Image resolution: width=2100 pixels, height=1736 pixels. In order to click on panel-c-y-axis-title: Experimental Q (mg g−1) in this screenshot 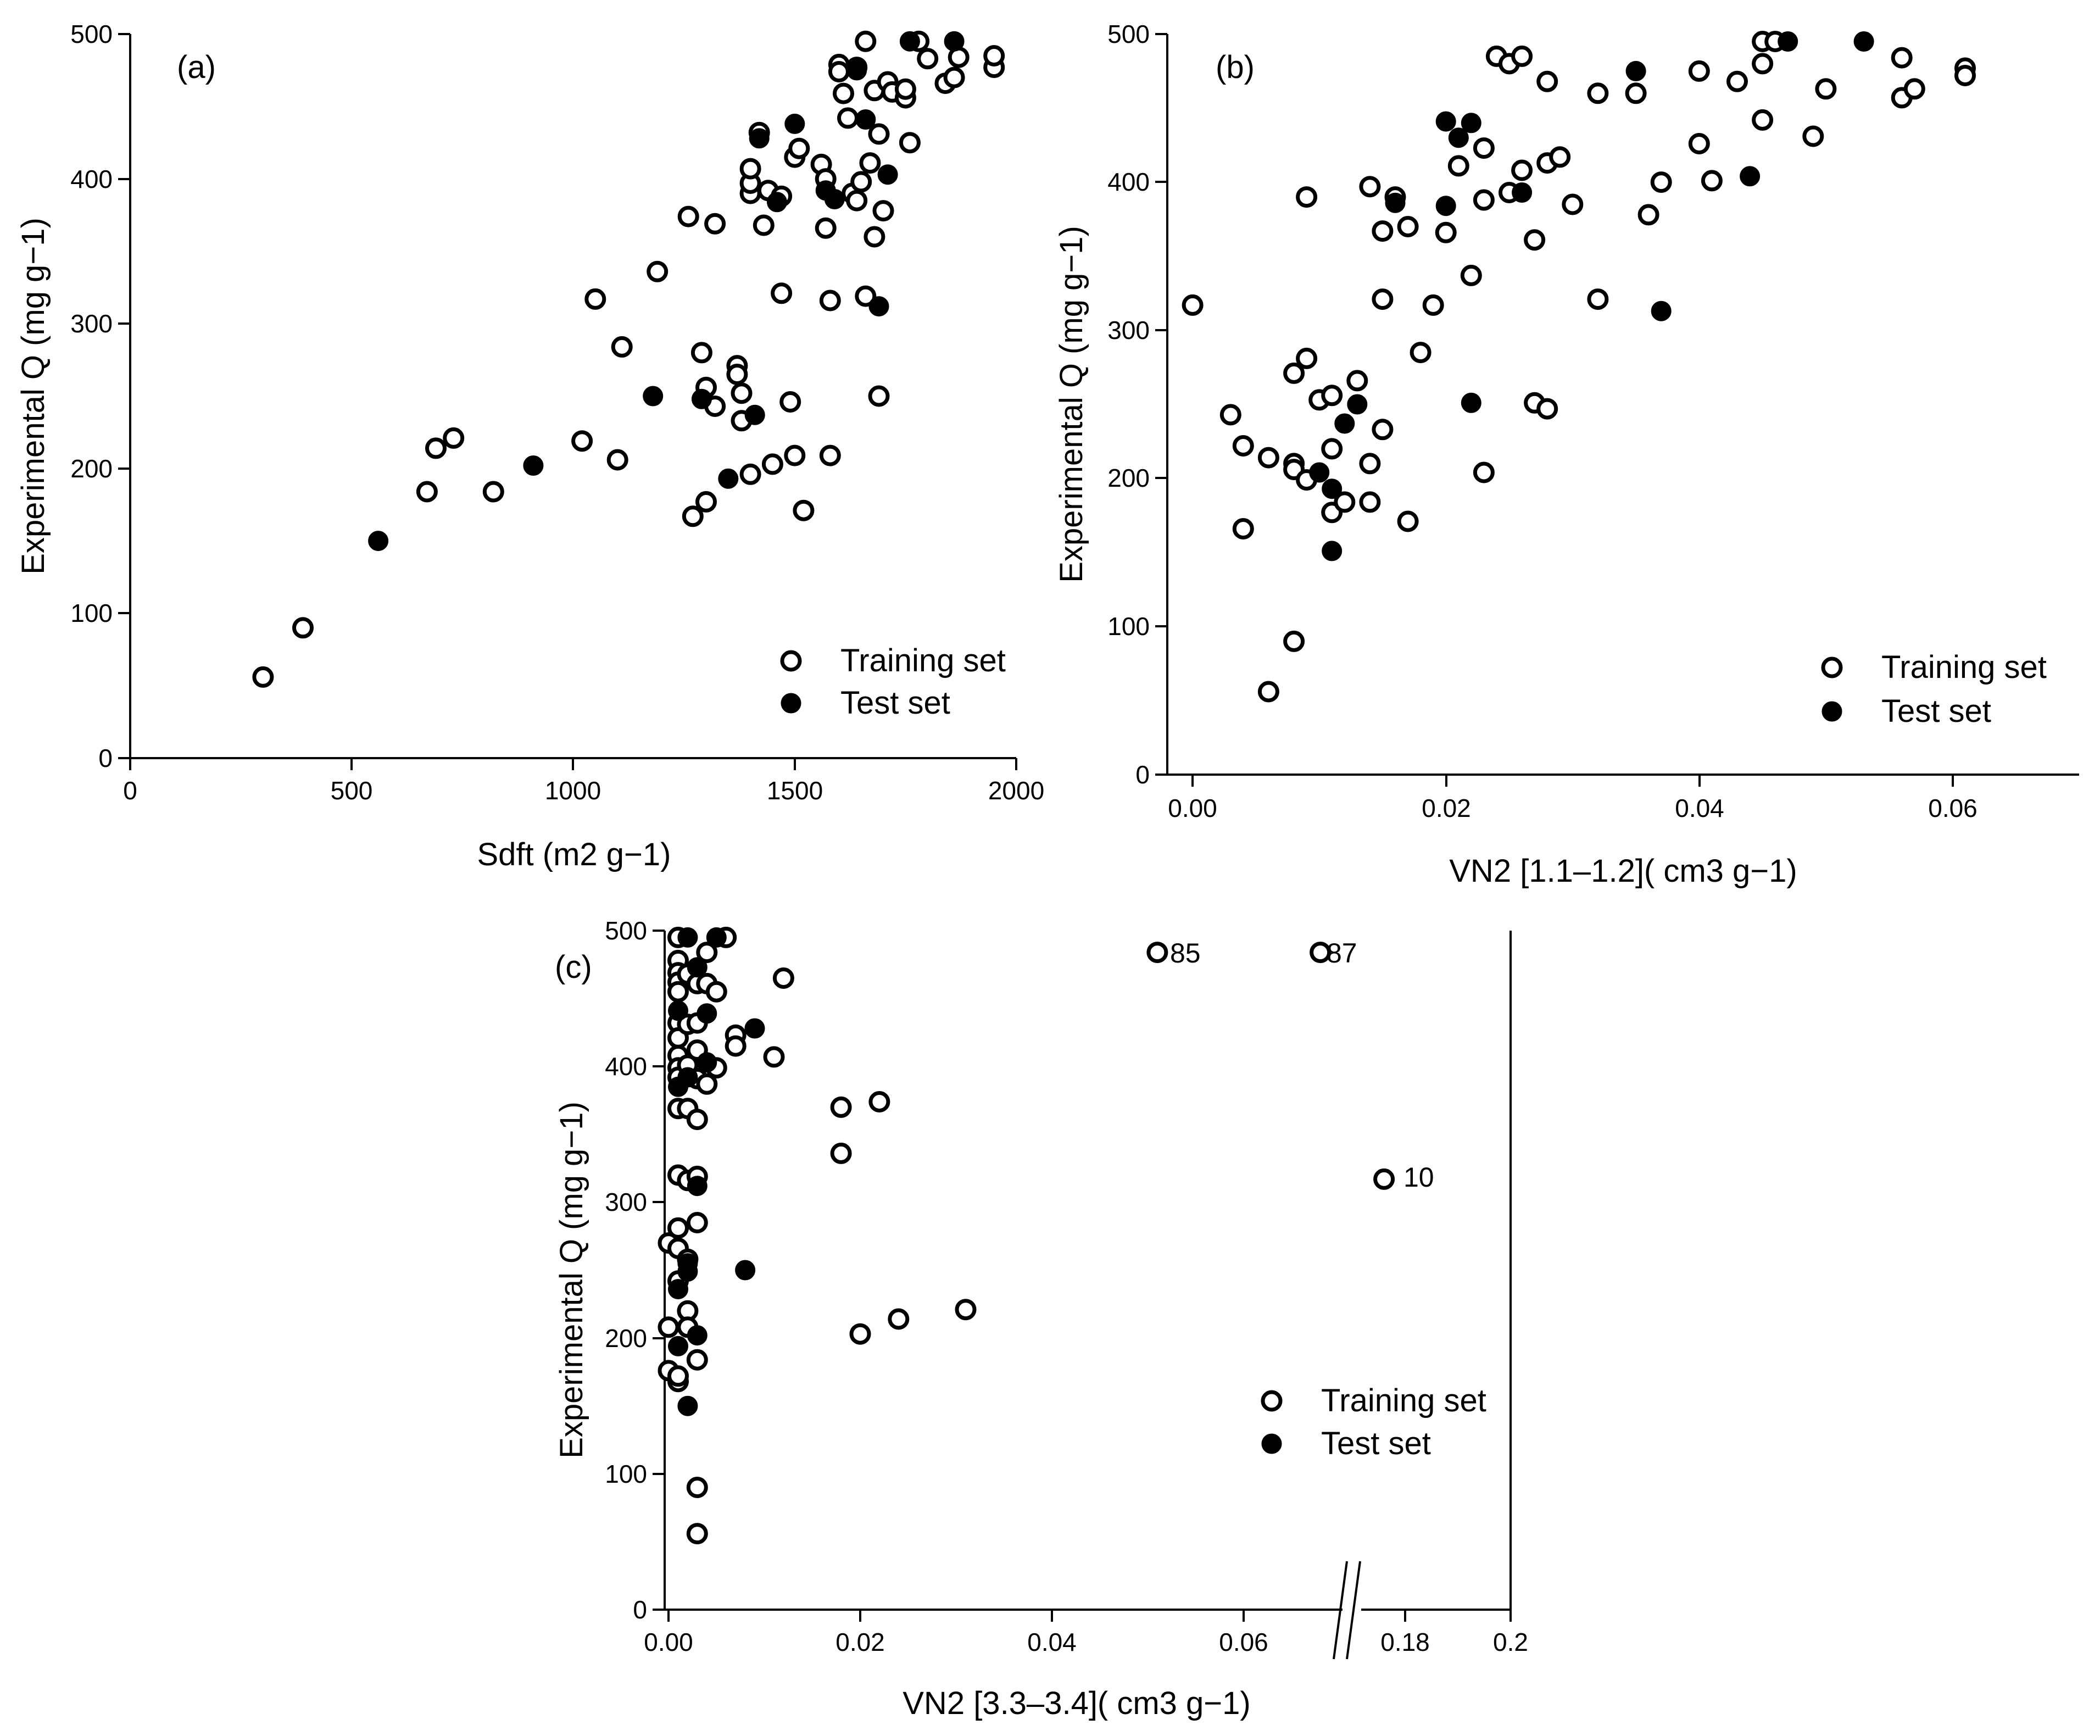, I will do `click(572, 1280)`.